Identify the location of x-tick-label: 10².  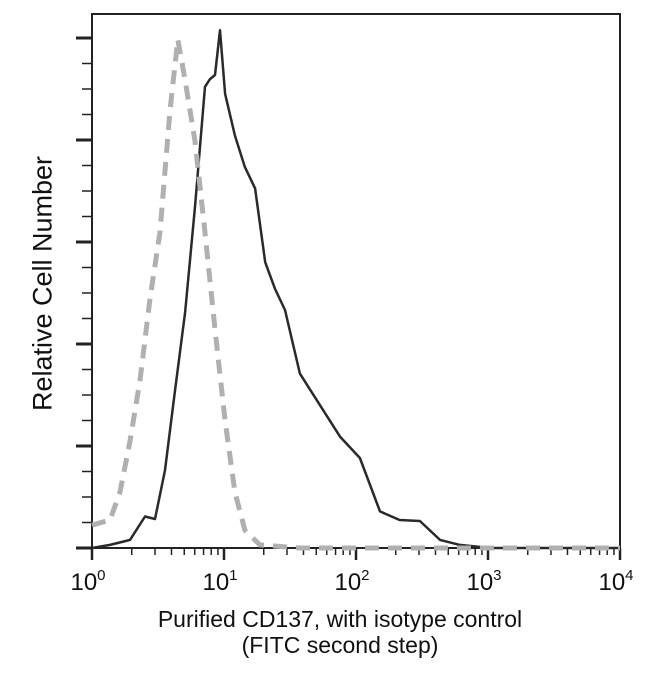
(351, 581).